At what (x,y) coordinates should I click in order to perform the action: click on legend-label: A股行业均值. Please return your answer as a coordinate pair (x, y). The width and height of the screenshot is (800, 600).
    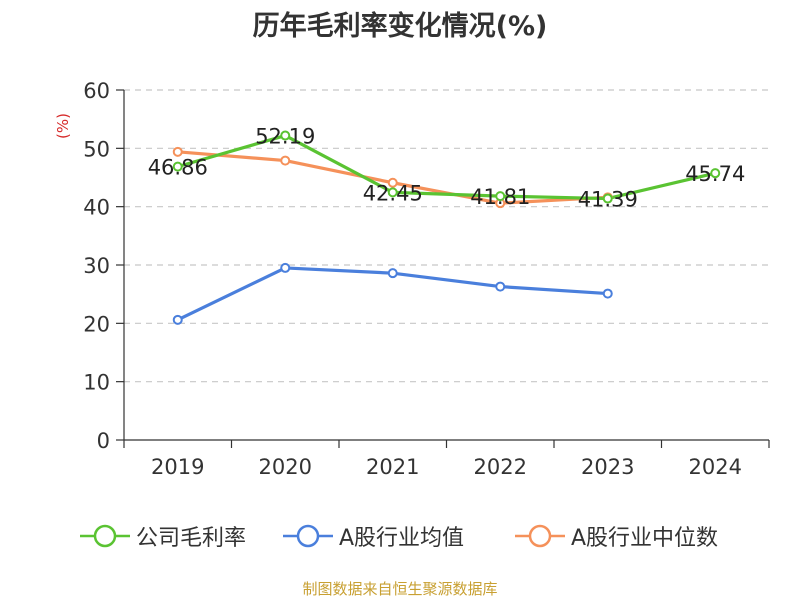
    Looking at the image, I should click on (402, 538).